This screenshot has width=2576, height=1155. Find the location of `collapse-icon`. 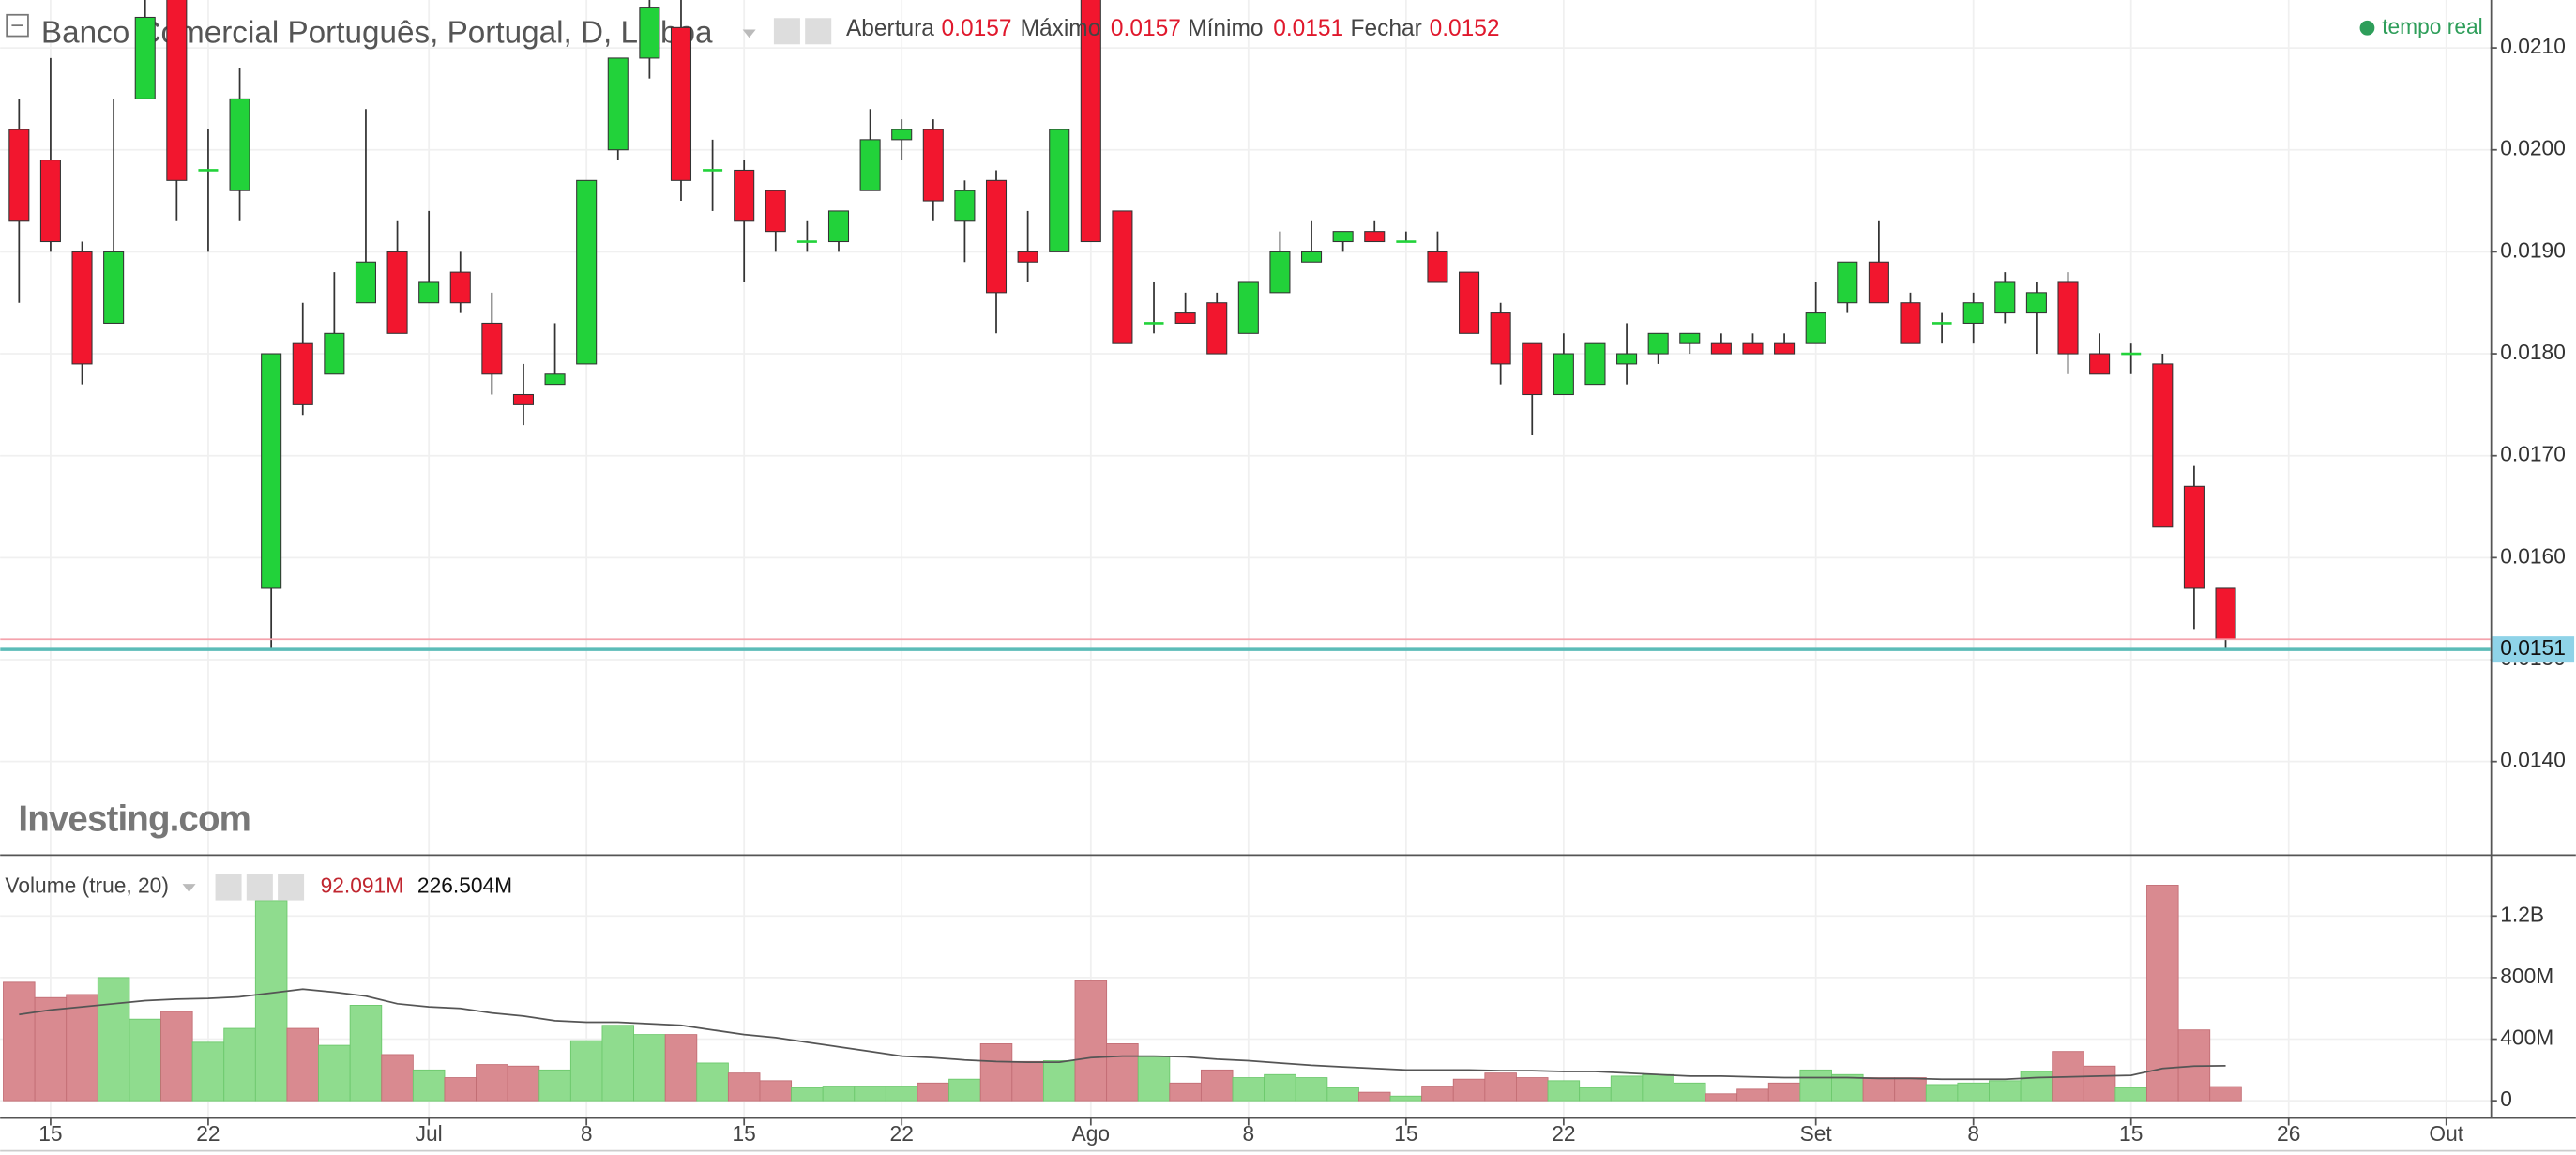

collapse-icon is located at coordinates (17, 25).